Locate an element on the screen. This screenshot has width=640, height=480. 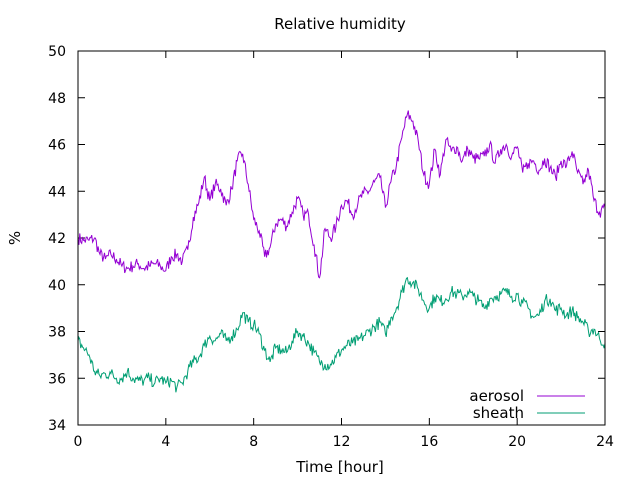
y-tick-label: 38 is located at coordinates (57, 333).